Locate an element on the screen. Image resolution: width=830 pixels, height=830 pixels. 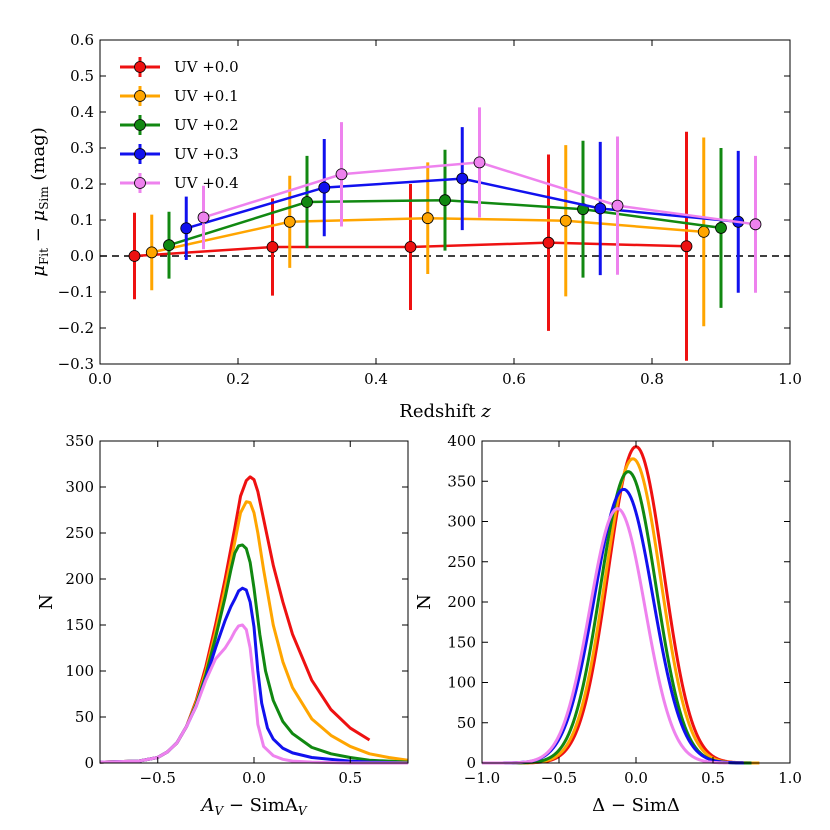
top-y-tick-label: 0.6 is located at coordinates (82, 40).